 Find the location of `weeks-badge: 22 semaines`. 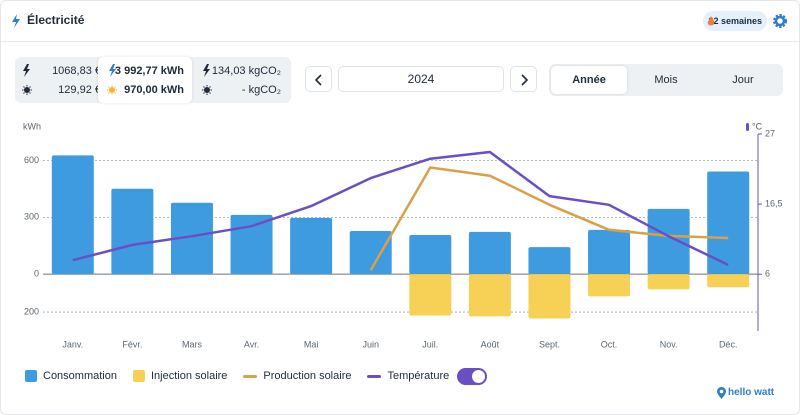

weeks-badge: 22 semaines is located at coordinates (735, 21).